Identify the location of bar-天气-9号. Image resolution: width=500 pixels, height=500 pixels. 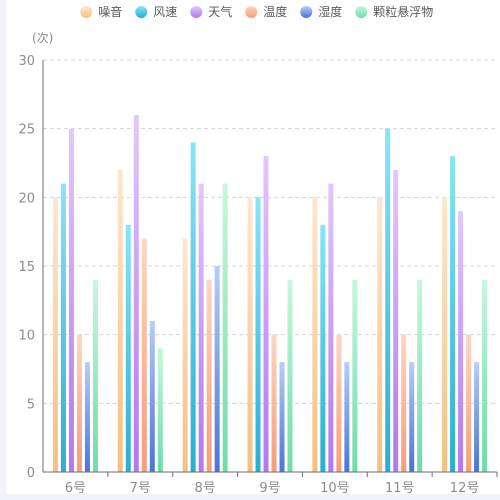
(266, 314).